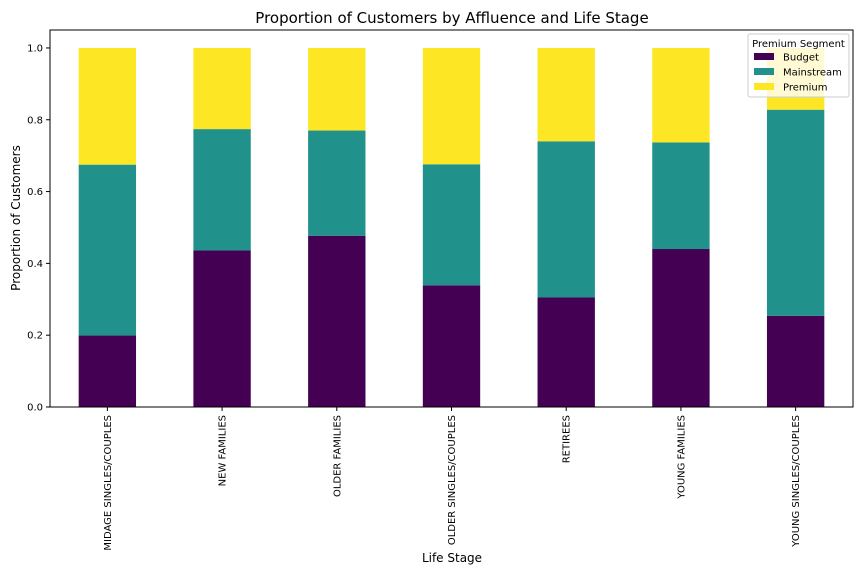  Describe the element at coordinates (35, 408) in the screenshot. I see `y-tick-label: 0.0` at that location.